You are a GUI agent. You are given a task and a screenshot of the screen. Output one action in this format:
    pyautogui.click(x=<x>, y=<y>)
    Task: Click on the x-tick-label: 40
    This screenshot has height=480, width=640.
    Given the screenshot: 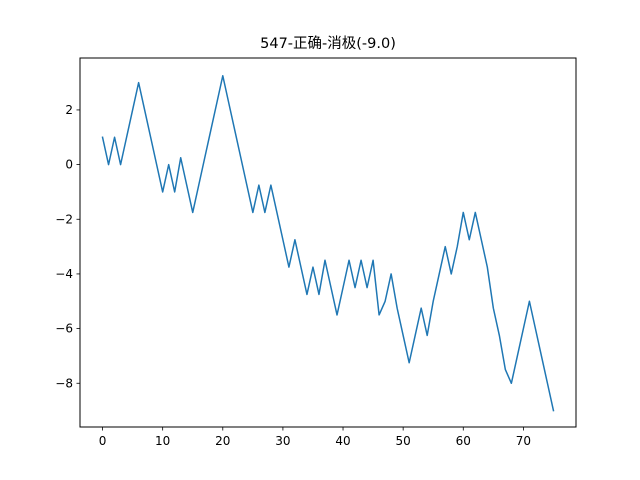 What is the action you would take?
    pyautogui.click(x=342, y=441)
    